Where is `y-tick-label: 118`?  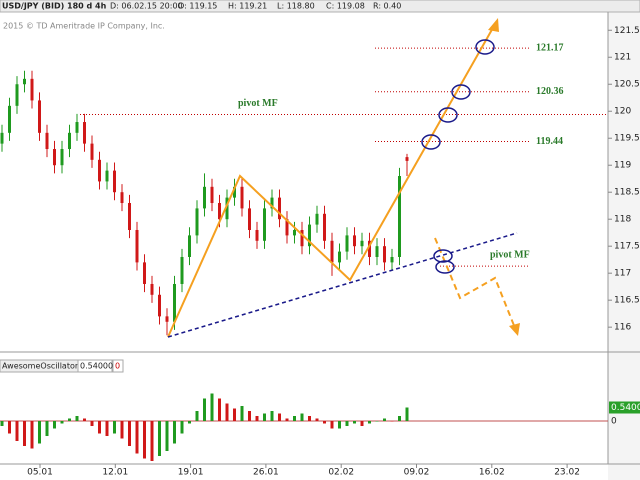
y-tick-label: 118 is located at coordinates (622, 220).